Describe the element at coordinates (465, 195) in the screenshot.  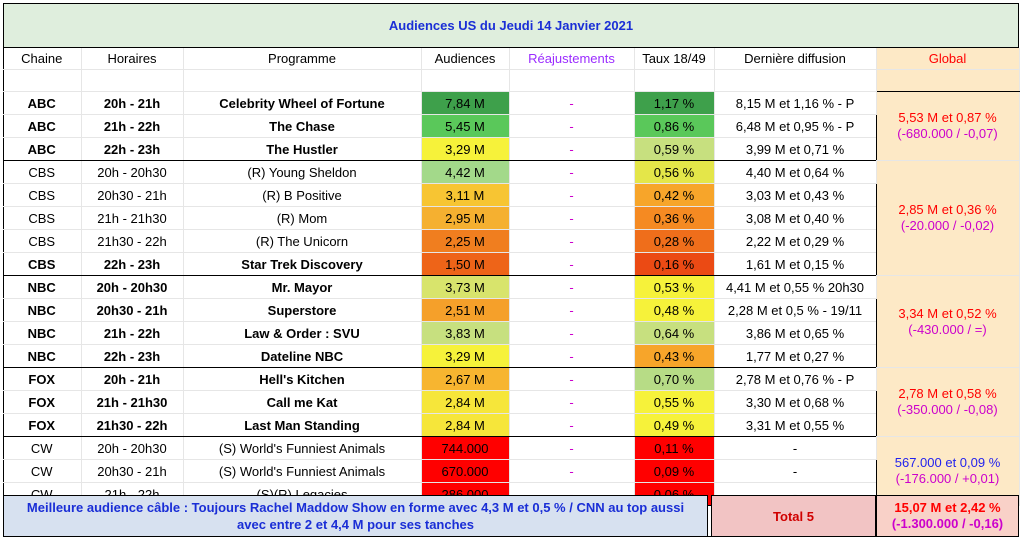
I see `cell-audiences: 3,11 M` at that location.